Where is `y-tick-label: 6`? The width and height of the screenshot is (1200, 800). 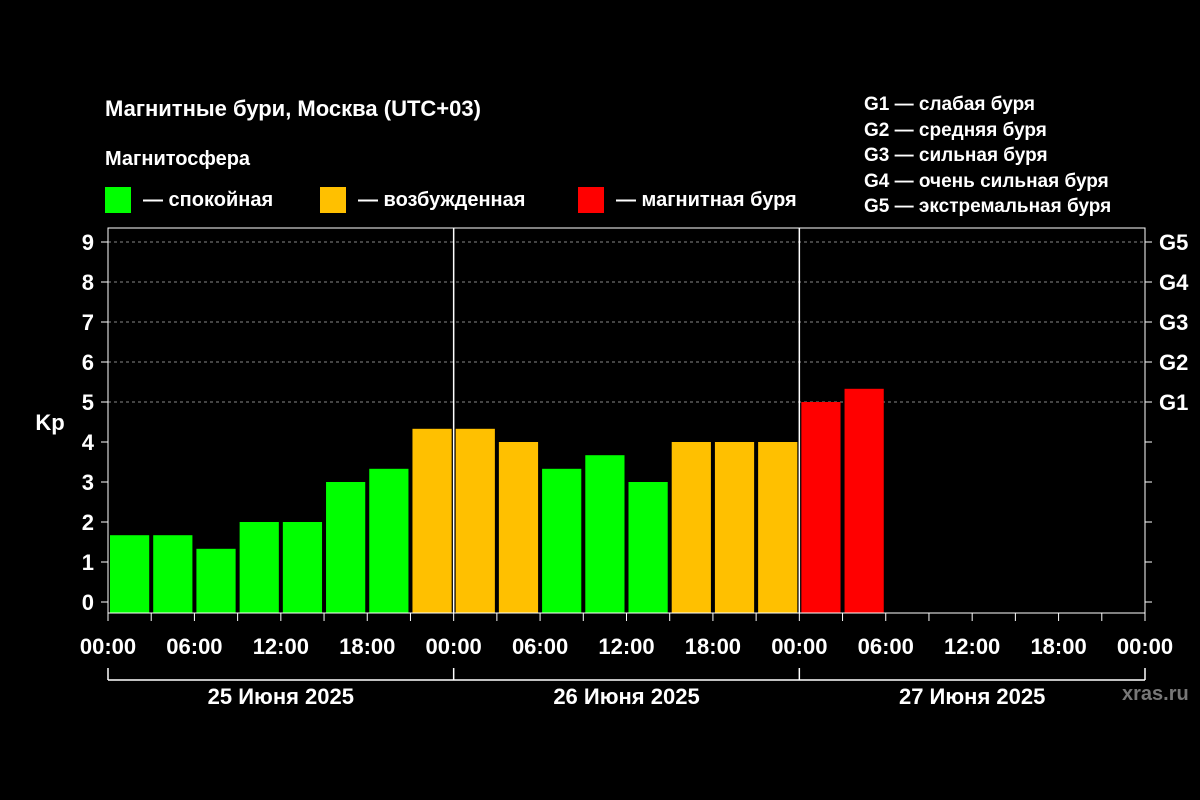 y-tick-label: 6 is located at coordinates (88, 362).